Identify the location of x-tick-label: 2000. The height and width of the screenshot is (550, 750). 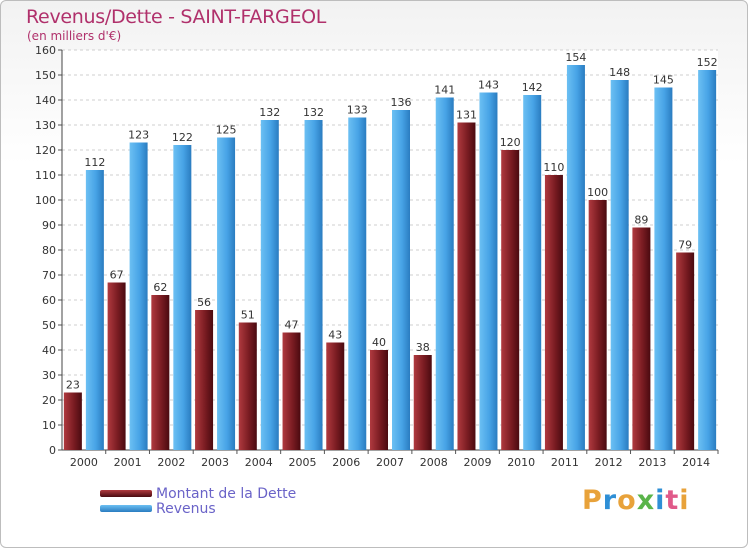
(84, 462).